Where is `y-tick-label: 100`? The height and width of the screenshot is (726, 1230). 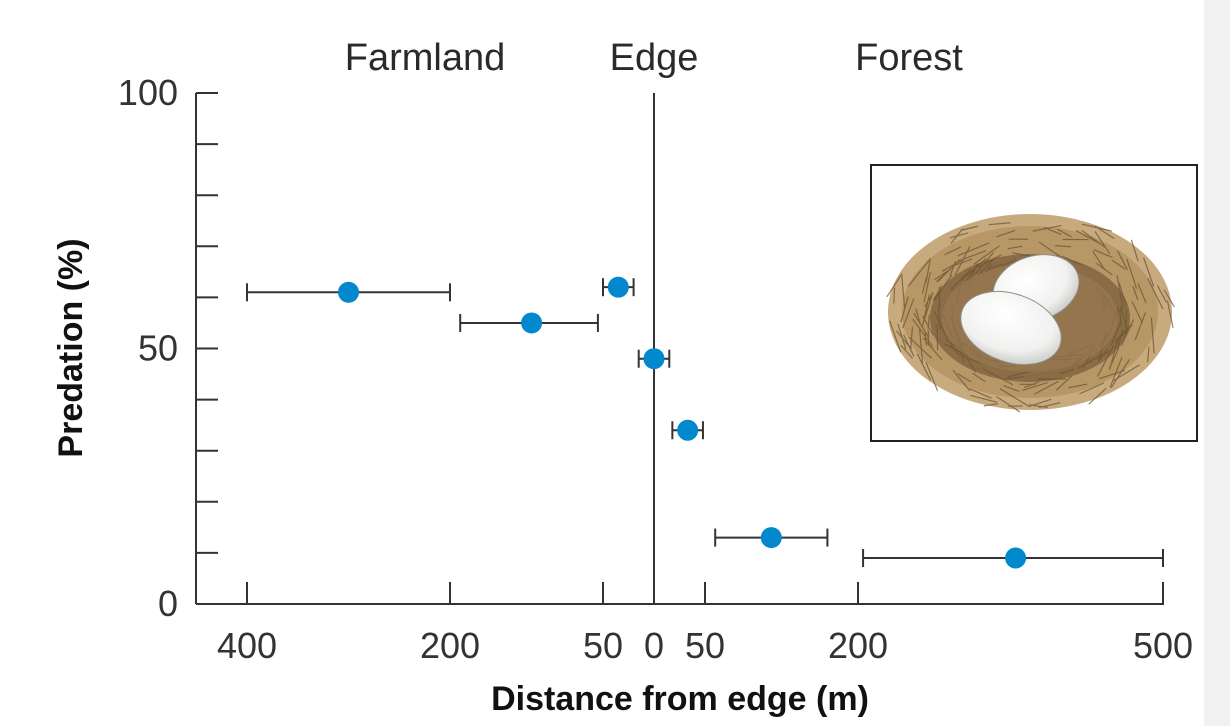
y-tick-label: 100 is located at coordinates (148, 92).